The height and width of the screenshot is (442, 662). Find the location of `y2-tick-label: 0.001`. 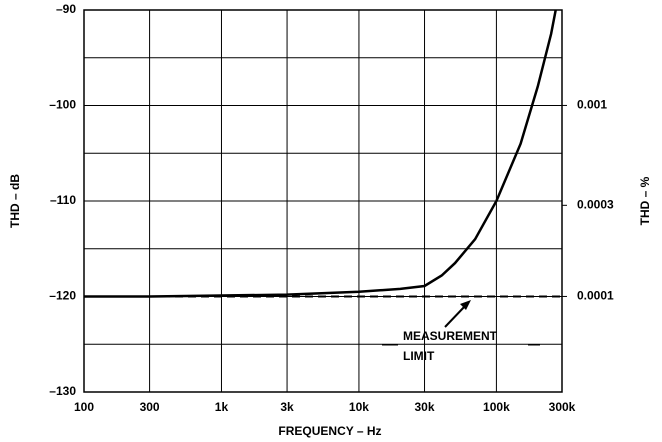

y2-tick-label: 0.001 is located at coordinates (592, 105).